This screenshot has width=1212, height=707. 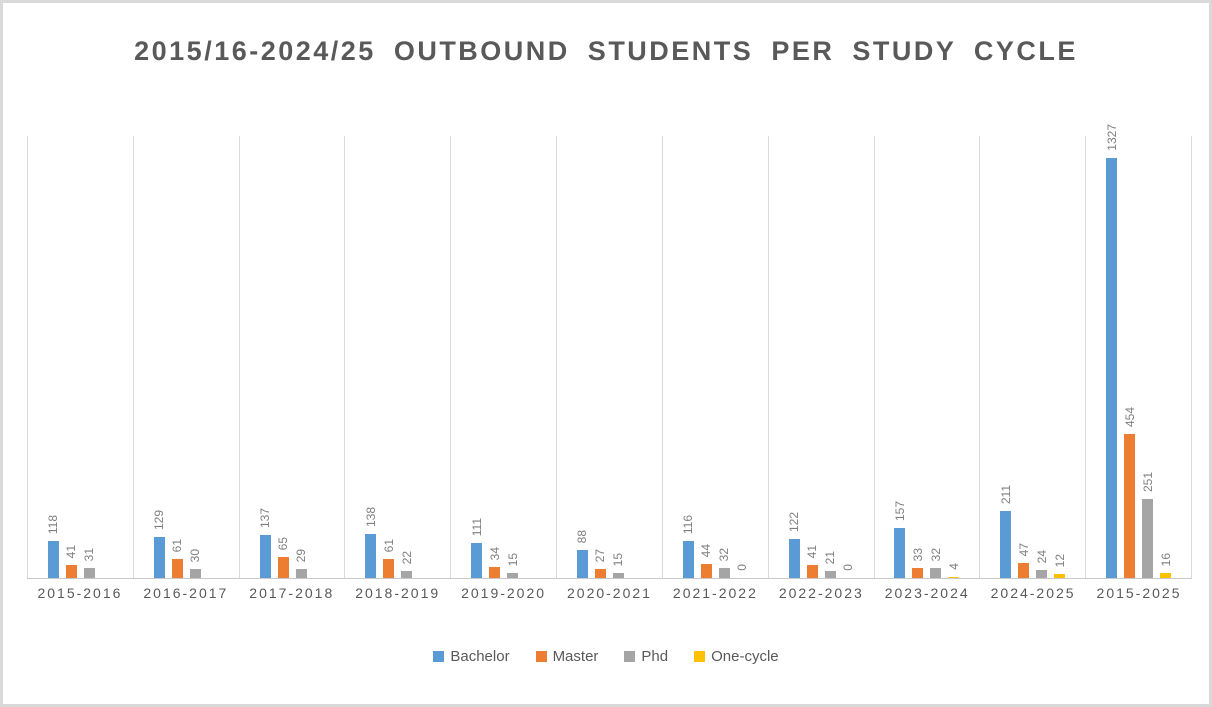 I want to click on bar-slot-phd: 22, so click(x=407, y=357).